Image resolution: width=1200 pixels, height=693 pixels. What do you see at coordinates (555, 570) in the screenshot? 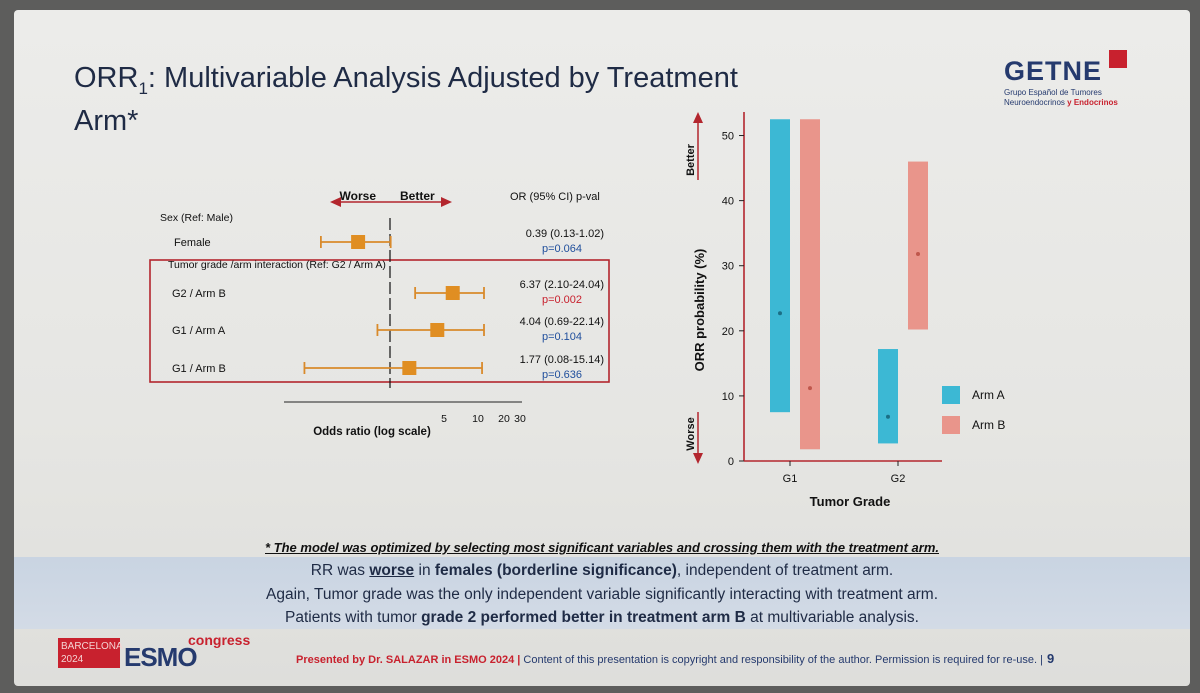
I see `summary-l1d: females (borderline significance)` at bounding box center [555, 570].